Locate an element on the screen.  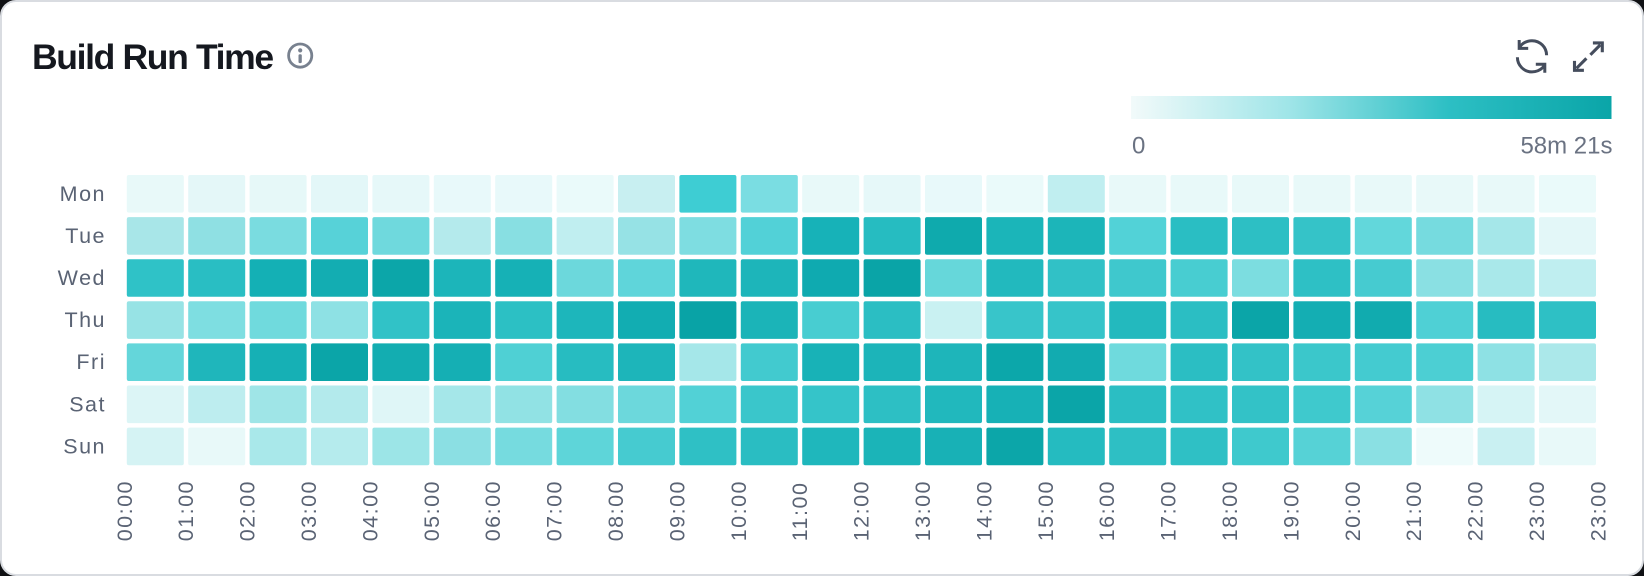
svg-text: Fri is located at coordinates (91, 362).